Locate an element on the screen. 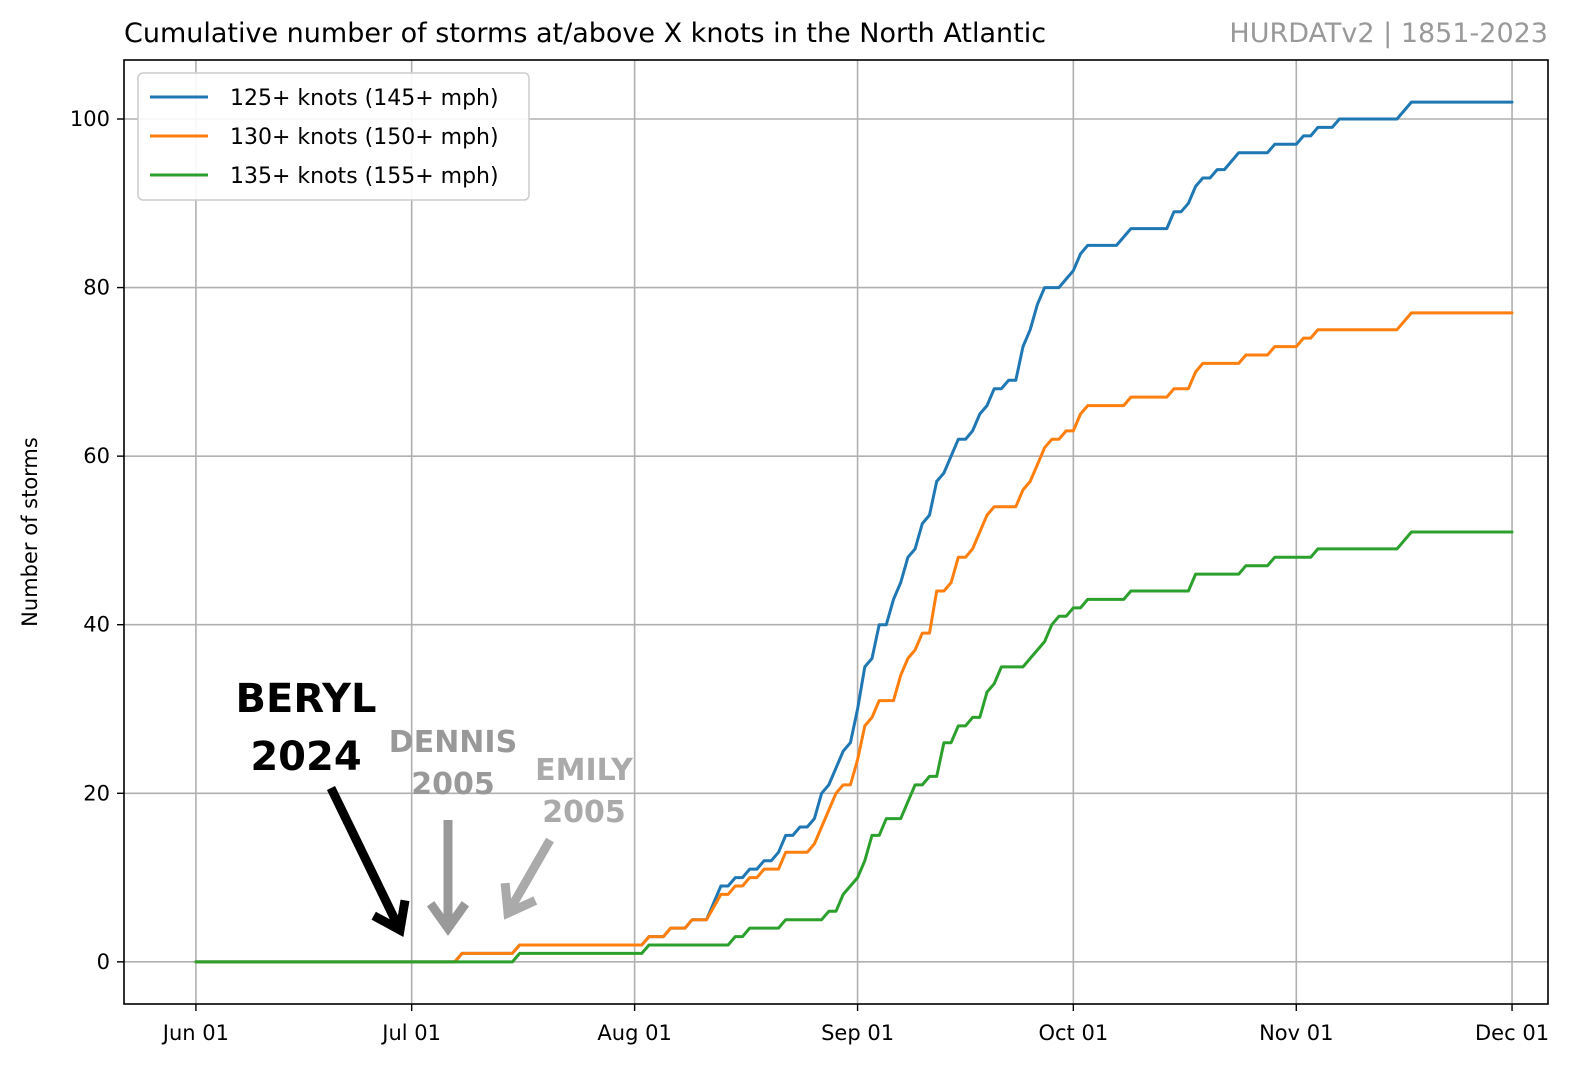 The height and width of the screenshot is (1080, 1588). annotation-2-arrow-head is located at coordinates (448, 918).